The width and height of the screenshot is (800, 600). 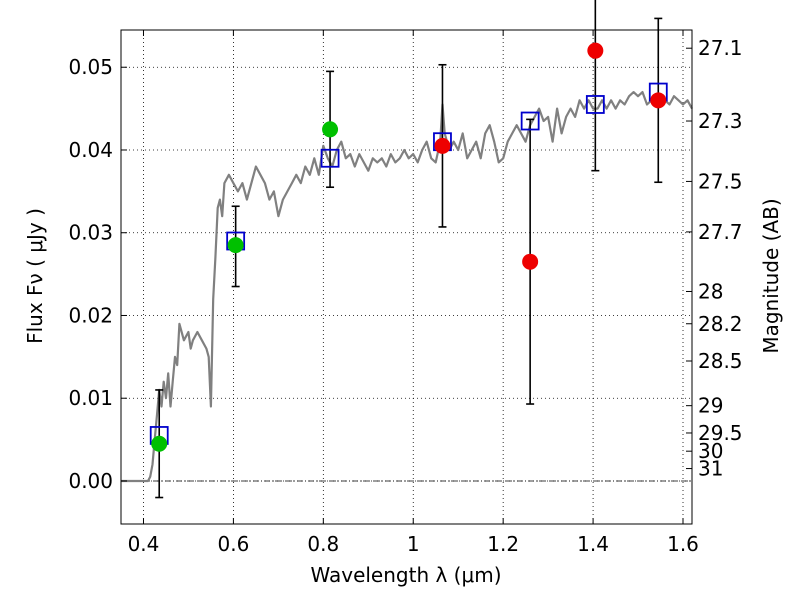 What do you see at coordinates (90, 150) in the screenshot?
I see `y-tick-label: 0.04` at bounding box center [90, 150].